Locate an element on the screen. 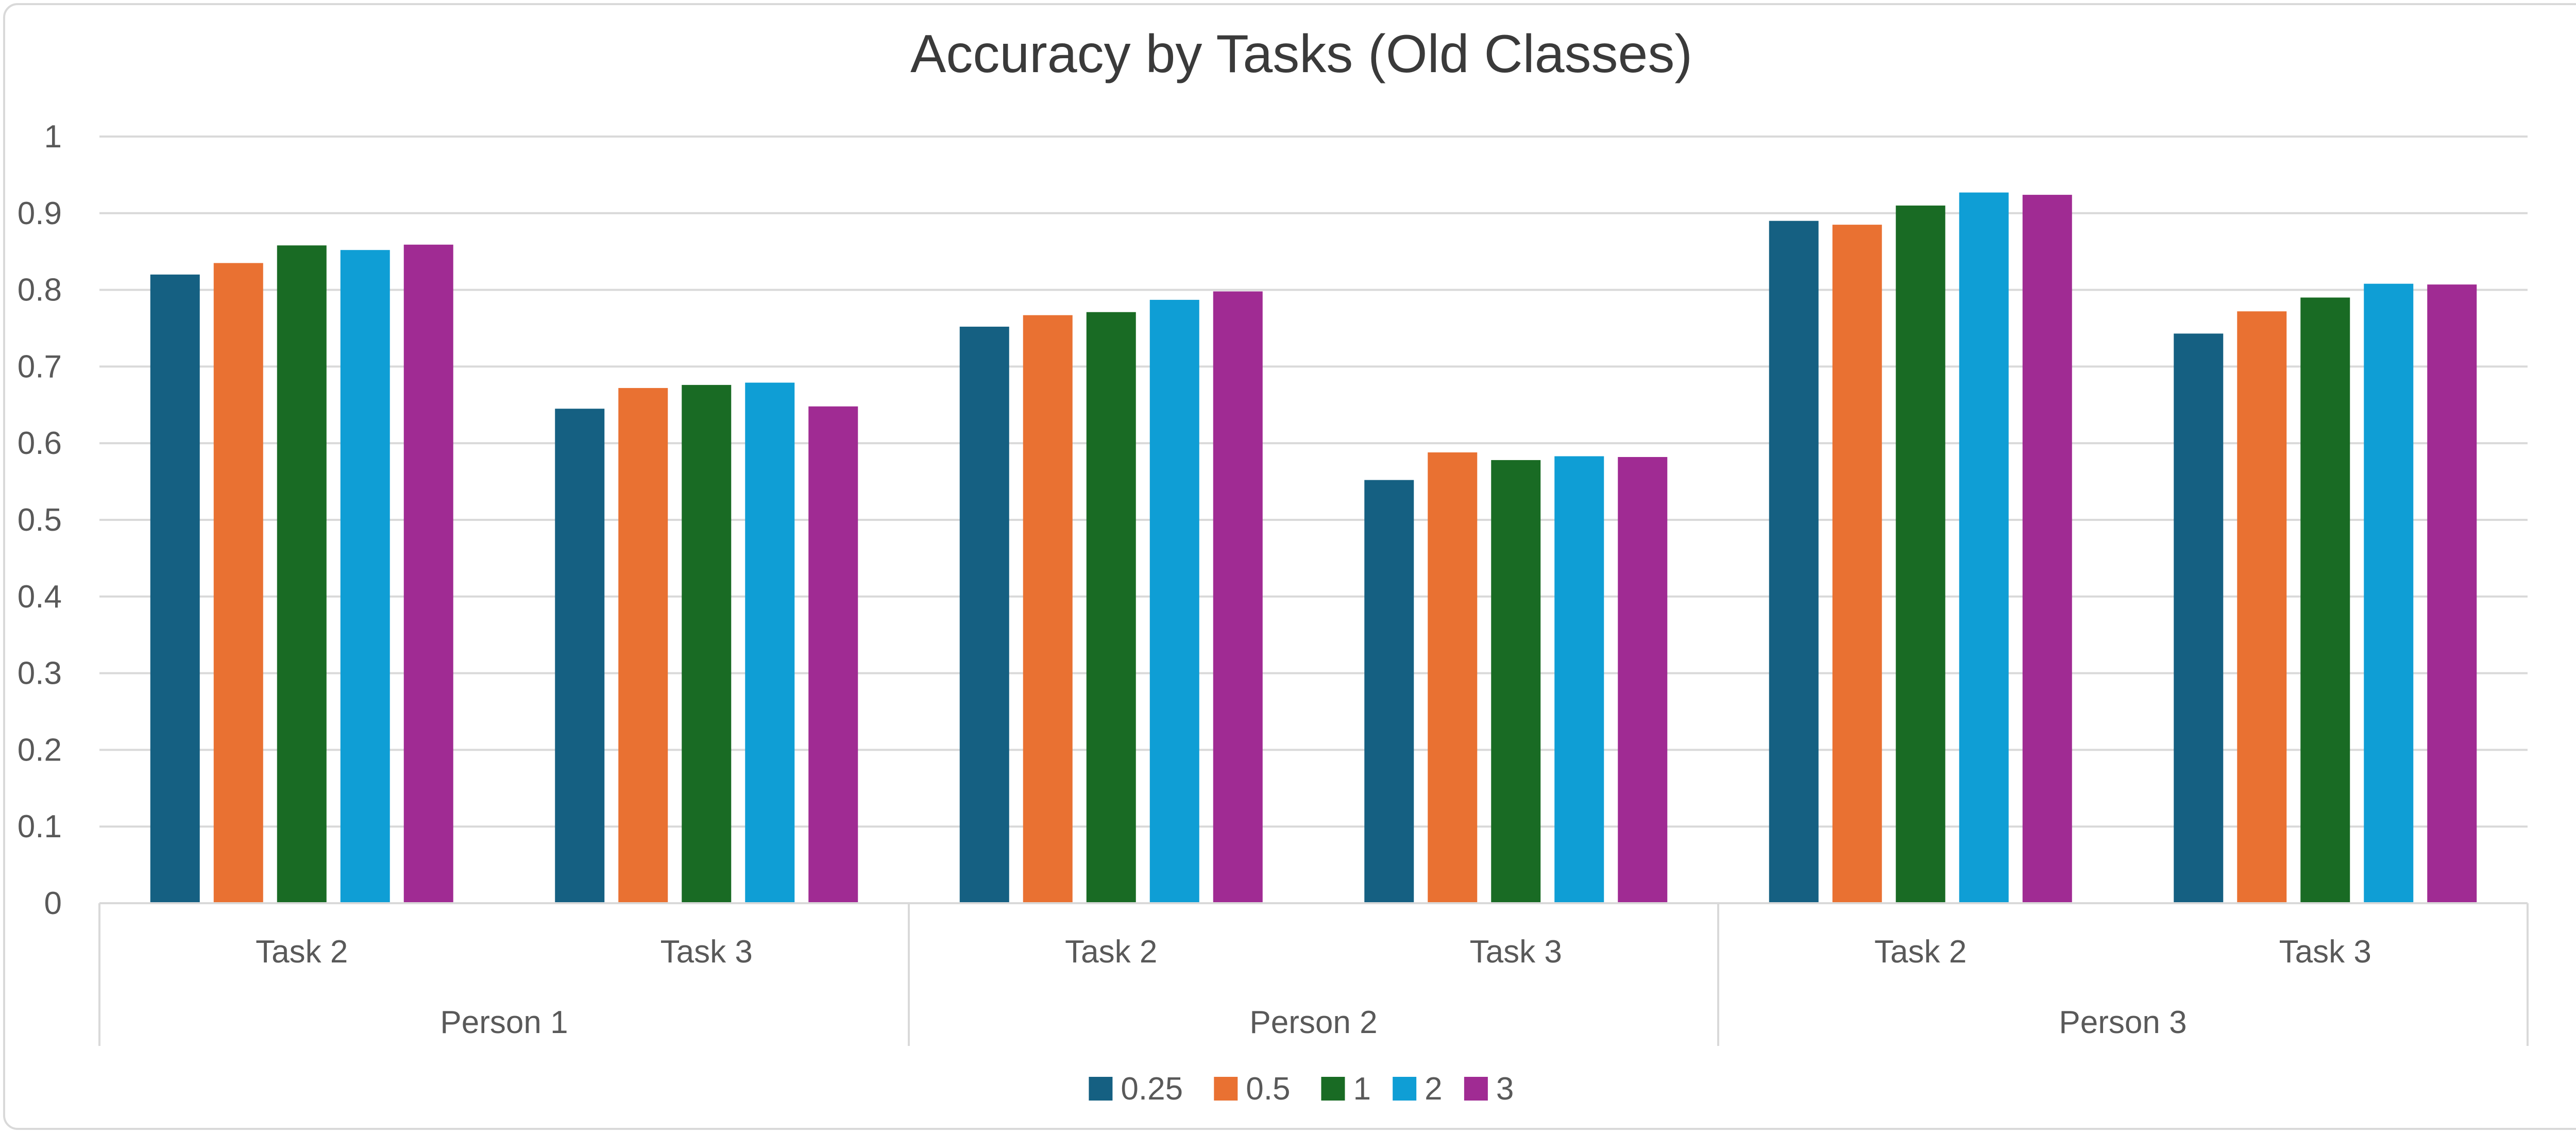  legend: 0.25 0.5 1 2 3 is located at coordinates (1301, 1089).